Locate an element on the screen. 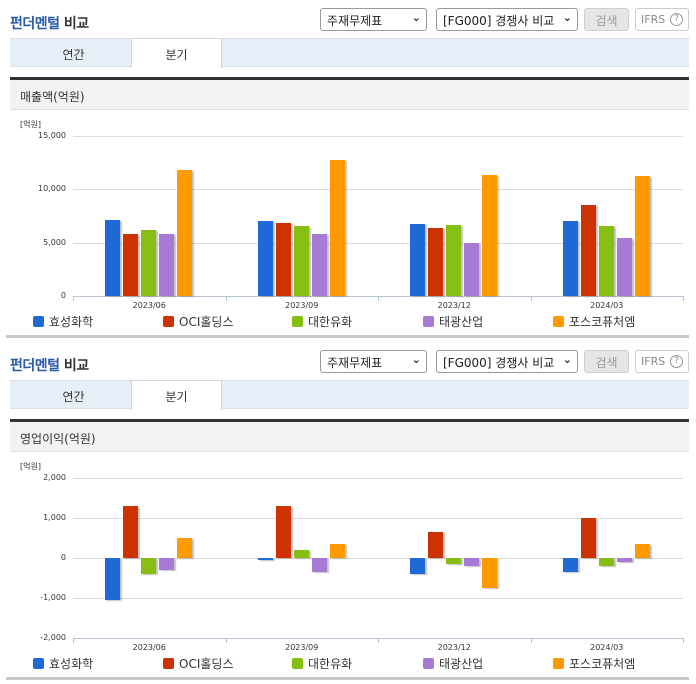 The height and width of the screenshot is (684, 696). panel-header: 펀더멘털 비교 주재무제표 ⌄ [FG000] 경쟁사 비교 ⌄ 검색 IFRS? is located at coordinates (348, 19).